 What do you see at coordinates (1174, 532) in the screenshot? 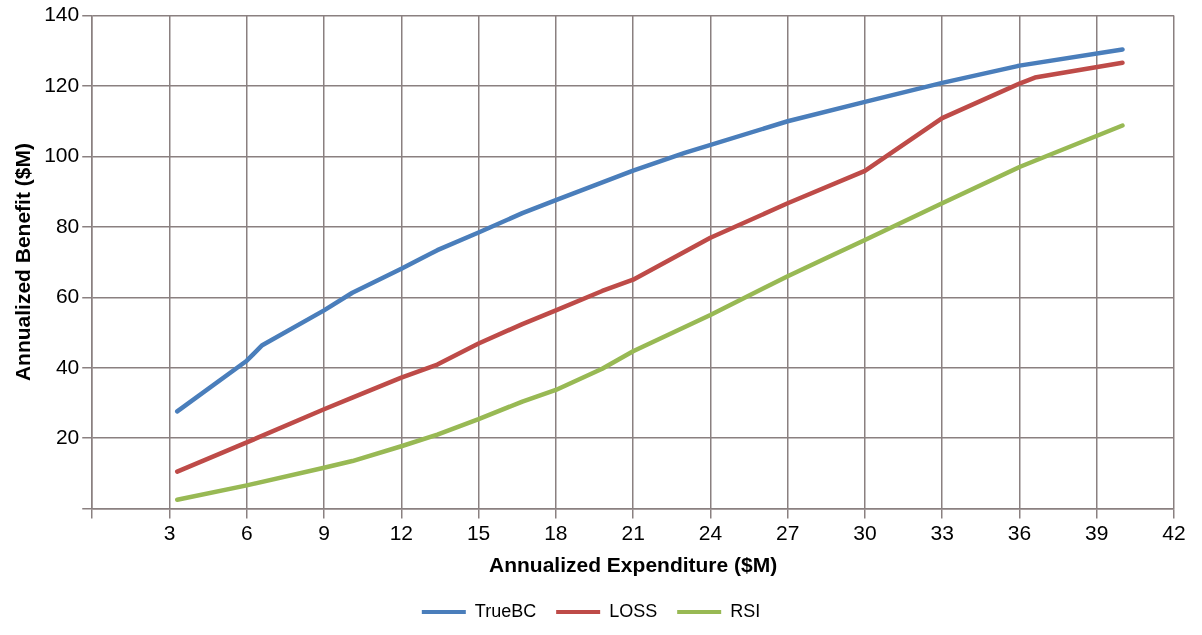
I see `x-tick-label: 42` at bounding box center [1174, 532].